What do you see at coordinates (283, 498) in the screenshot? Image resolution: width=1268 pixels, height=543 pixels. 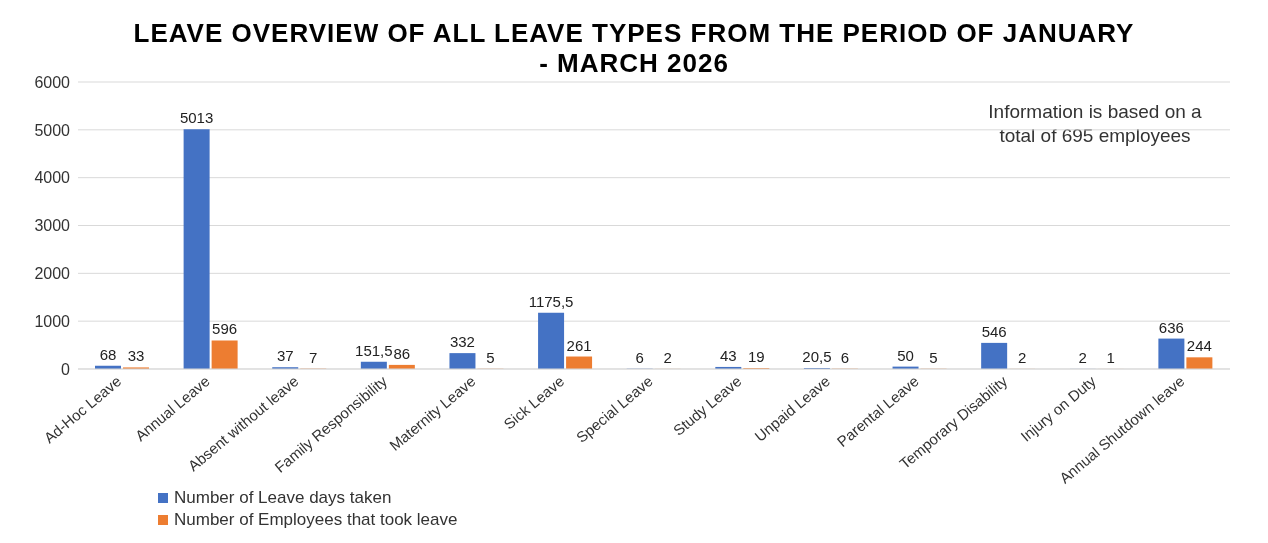 I see `legend-label: Number of Leave days taken` at bounding box center [283, 498].